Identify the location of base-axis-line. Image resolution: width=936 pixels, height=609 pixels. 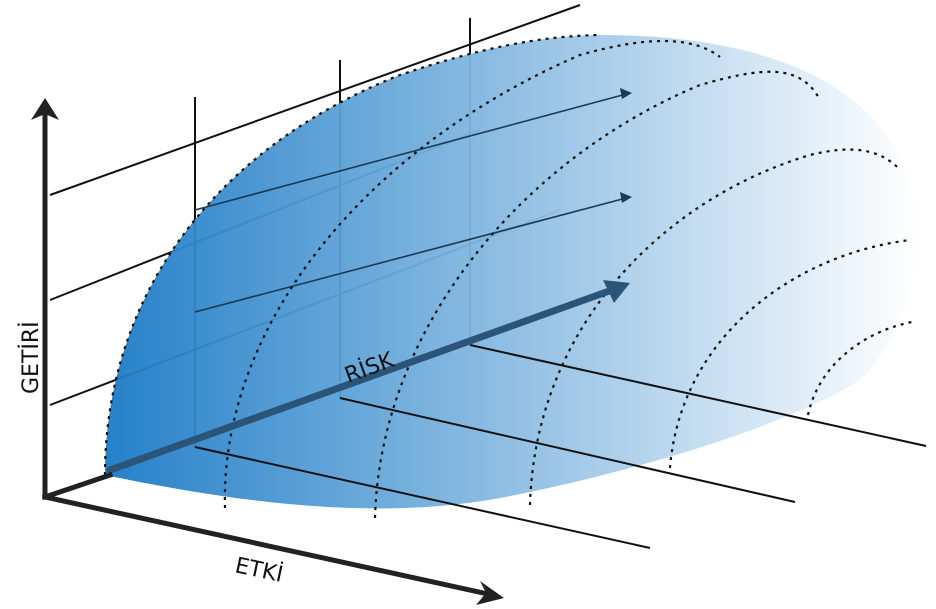
(77, 486).